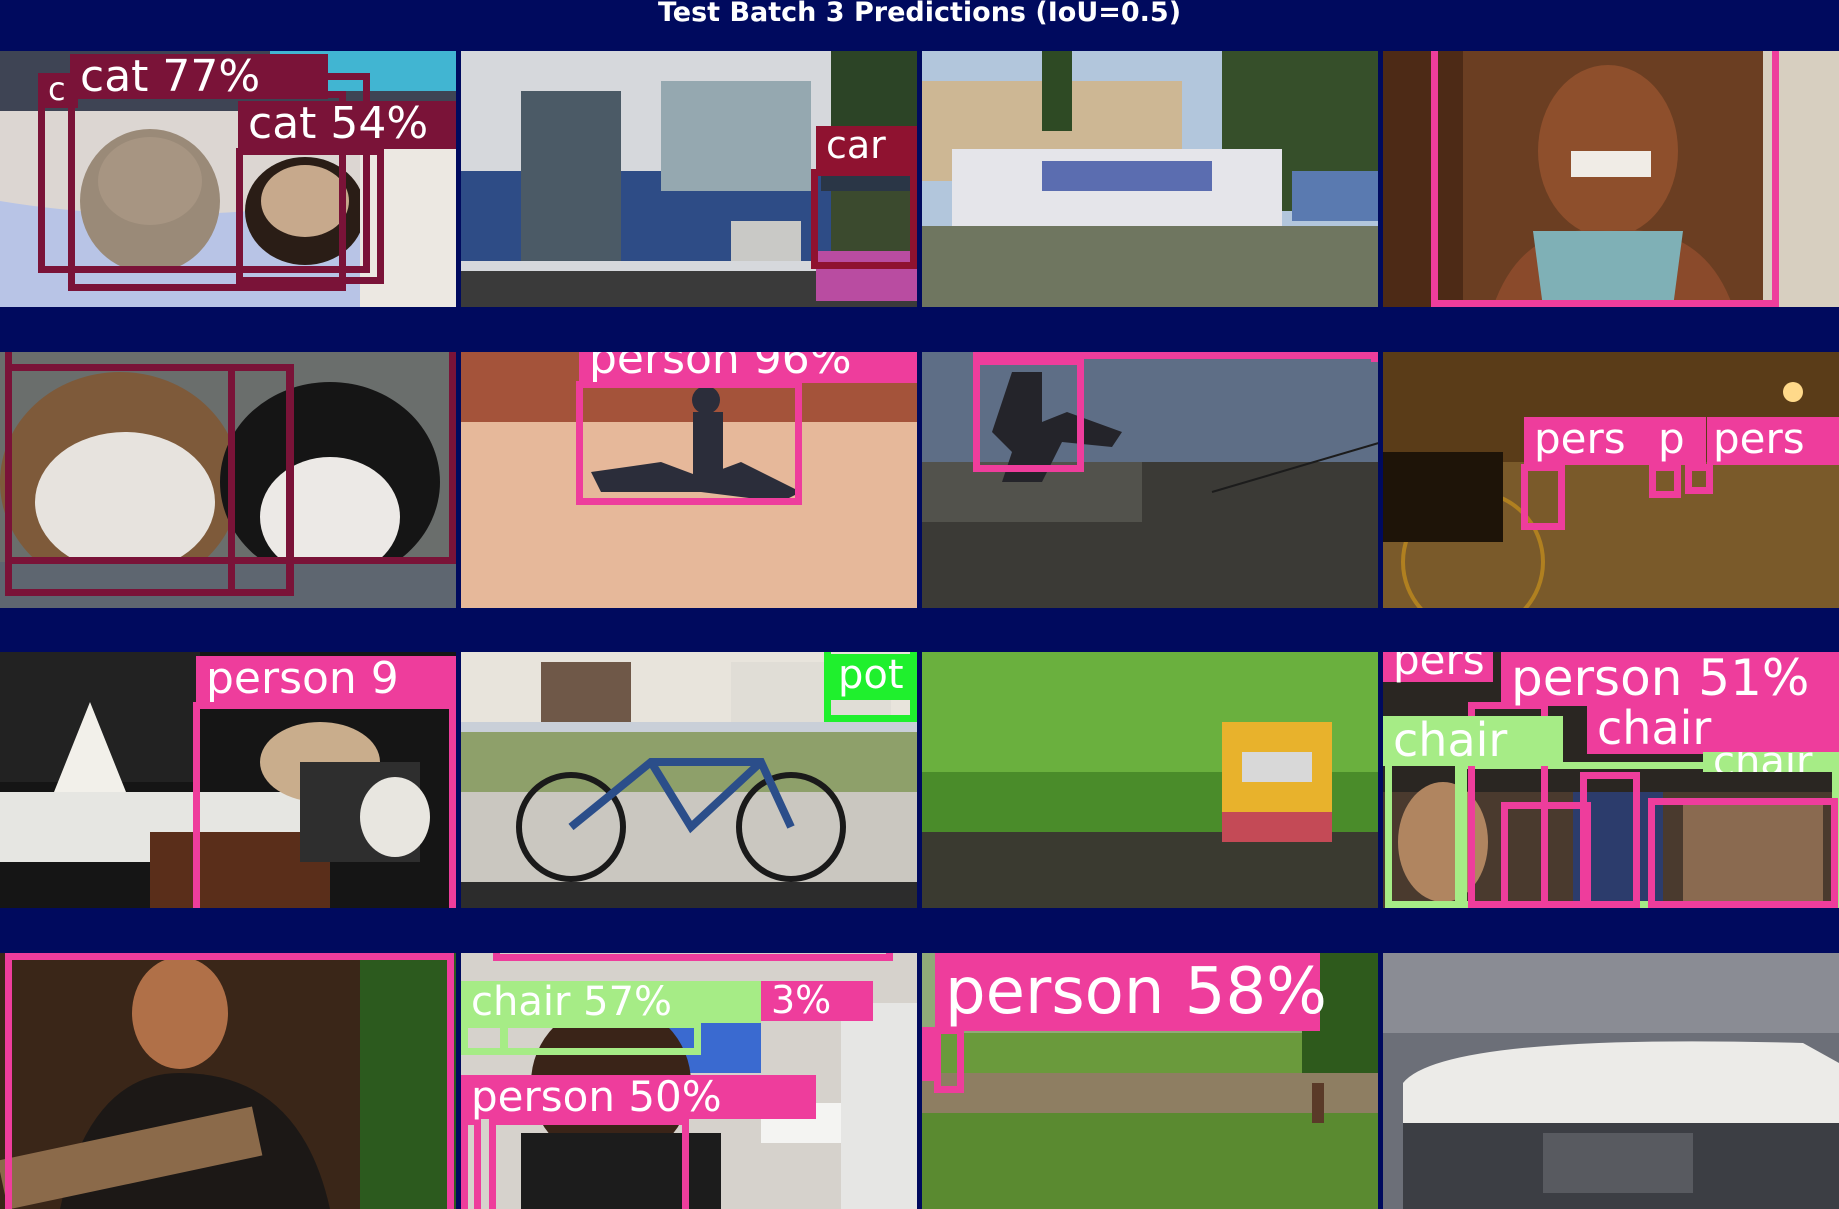 This screenshot has width=1839, height=1209. What do you see at coordinates (326, 679) in the screenshot?
I see `detection-label-person: person 9` at bounding box center [326, 679].